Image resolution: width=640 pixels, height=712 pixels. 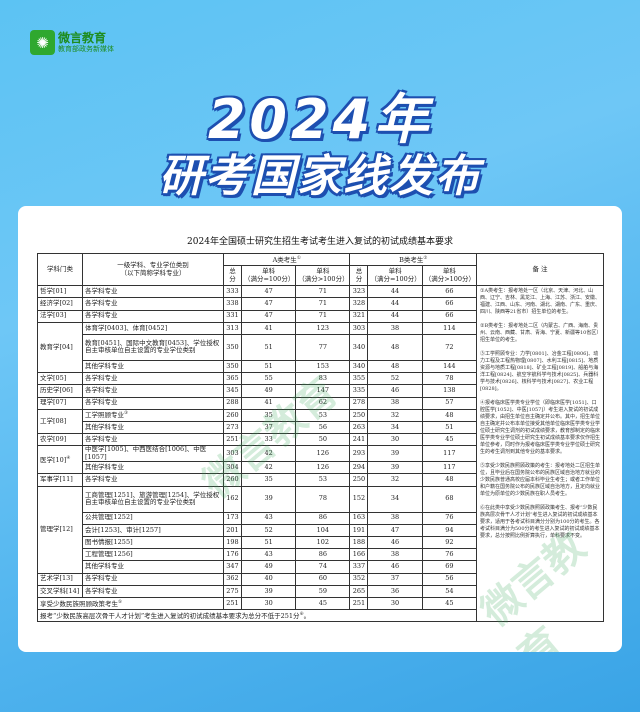 I want to click on subject-cell: 工学照顾专业③, so click(x=153, y=415).